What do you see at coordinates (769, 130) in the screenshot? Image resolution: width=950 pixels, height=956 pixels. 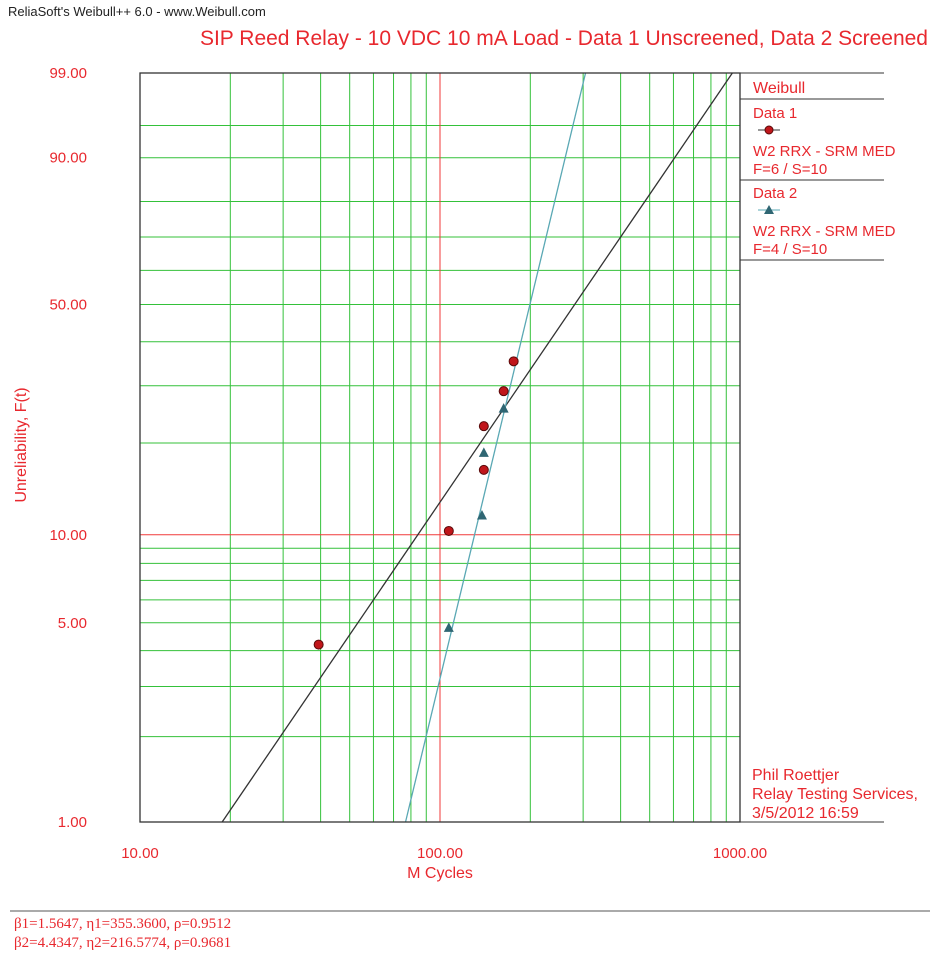 I see `legend-series-1-marker` at bounding box center [769, 130].